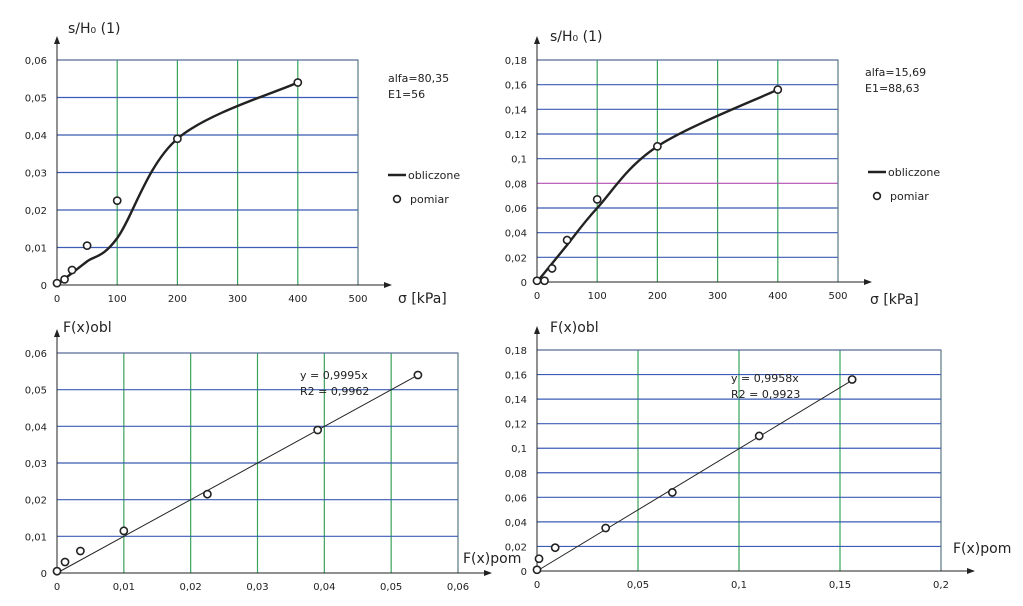  I want to click on plot-frame, so click(687, 171).